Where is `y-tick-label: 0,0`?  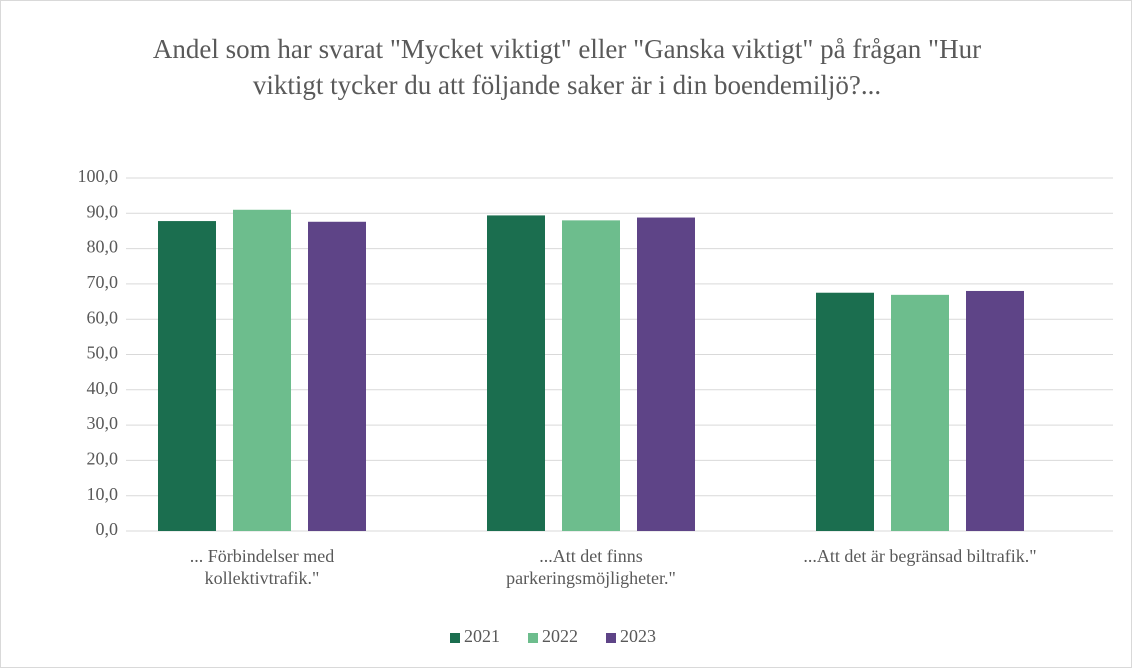
y-tick-label: 0,0 is located at coordinates (107, 529).